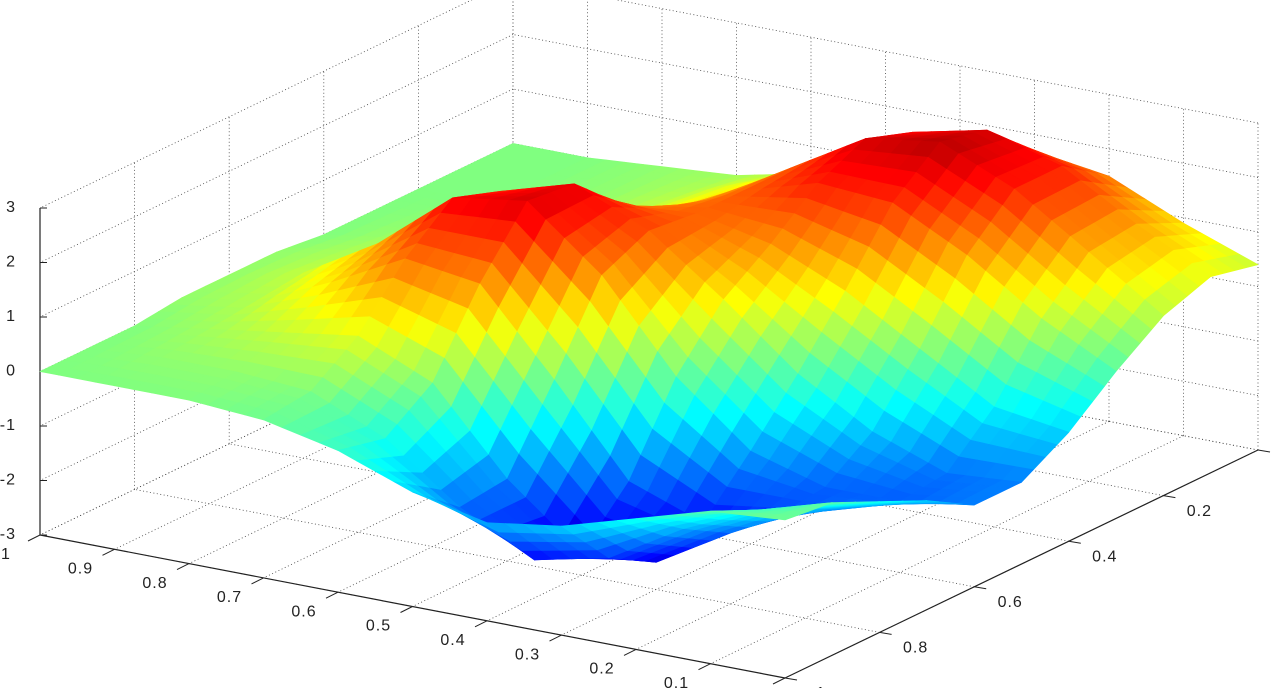 Image resolution: width=1287 pixels, height=688 pixels. I want to click on z-tick-label: 0, so click(11, 371).